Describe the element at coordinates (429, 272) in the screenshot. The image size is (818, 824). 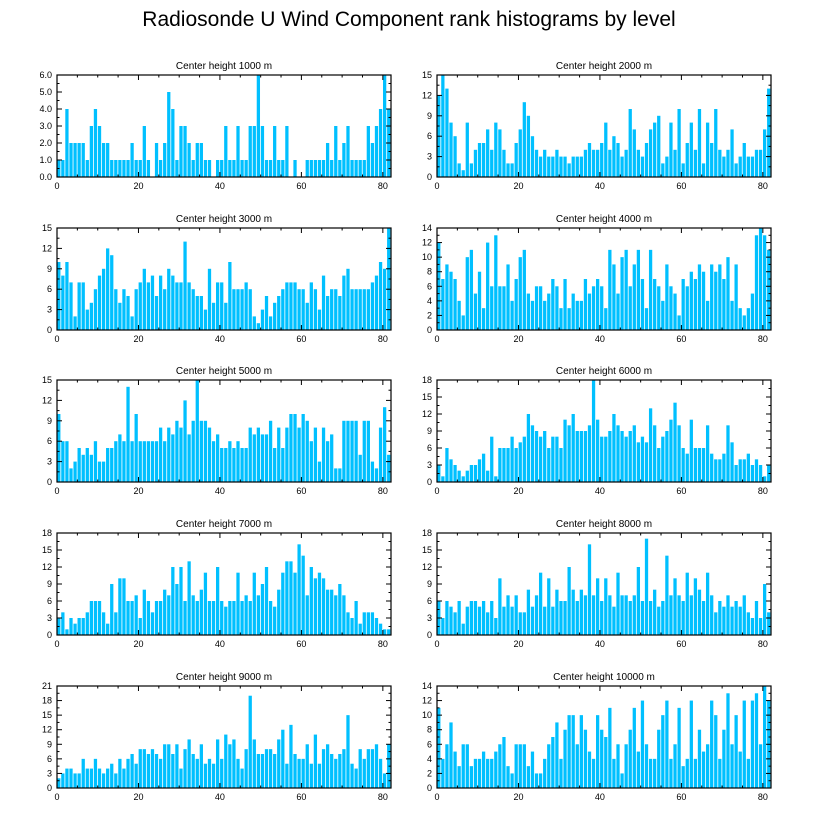
I see `y-tick-label: 8` at that location.